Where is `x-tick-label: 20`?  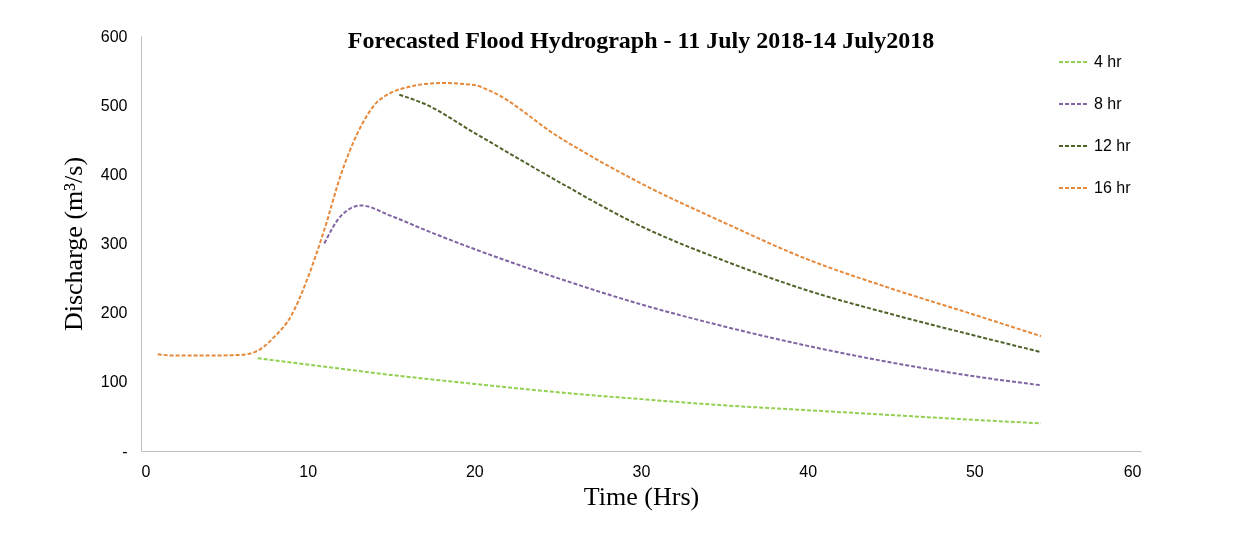 x-tick-label: 20 is located at coordinates (474, 471).